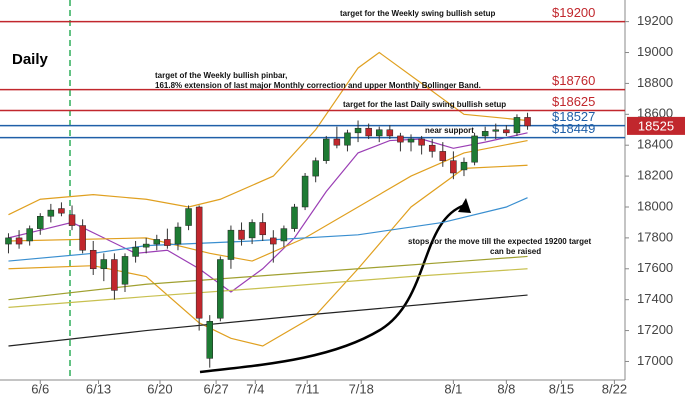 Image resolution: width=700 pixels, height=400 pixels. What do you see at coordinates (573, 116) in the screenshot?
I see `level-label: $18527` at bounding box center [573, 116].